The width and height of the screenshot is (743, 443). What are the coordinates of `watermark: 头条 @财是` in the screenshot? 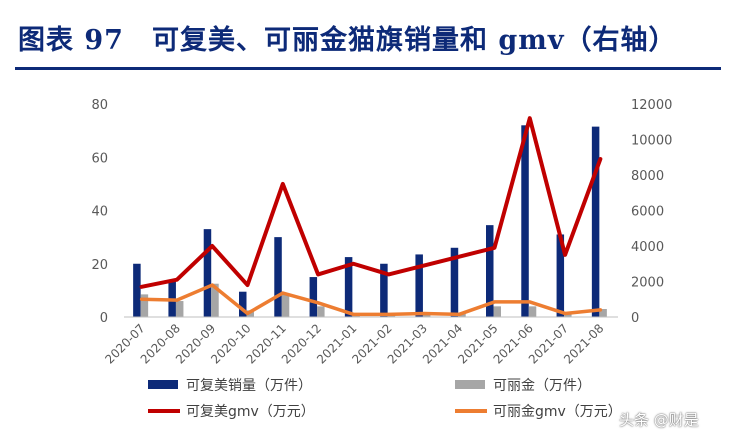 It's located at (659, 420).